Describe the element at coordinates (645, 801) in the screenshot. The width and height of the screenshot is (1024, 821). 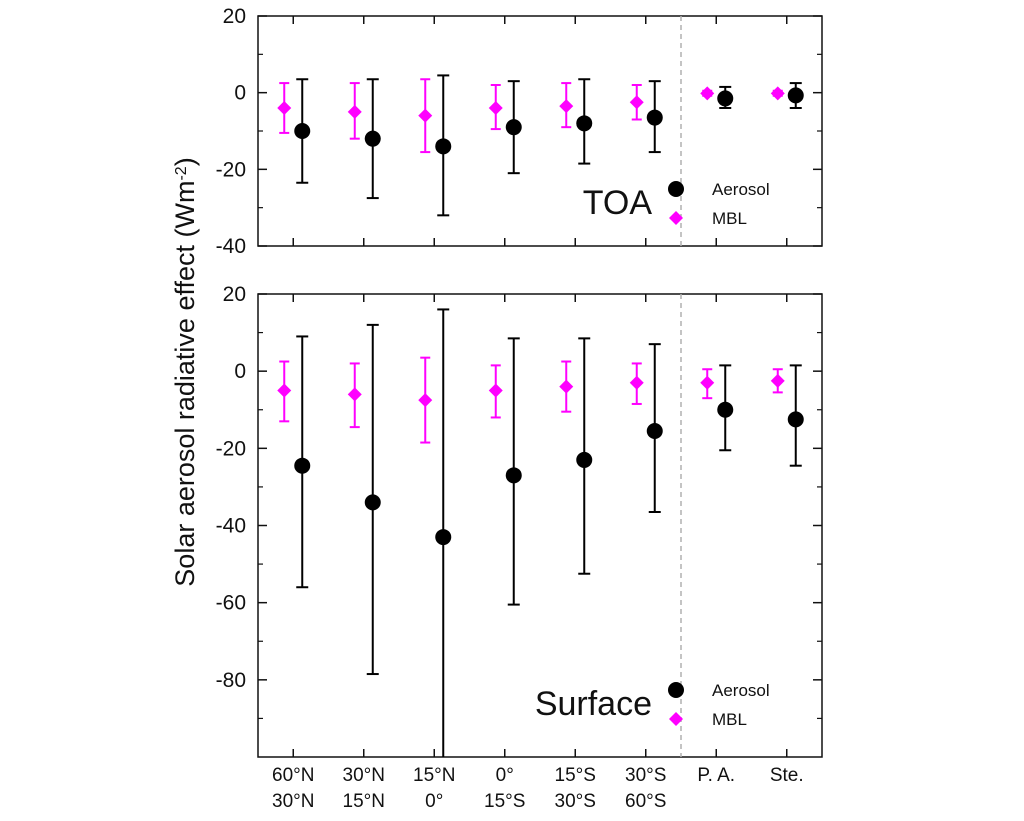
I see `x-category-label: 60°S` at that location.